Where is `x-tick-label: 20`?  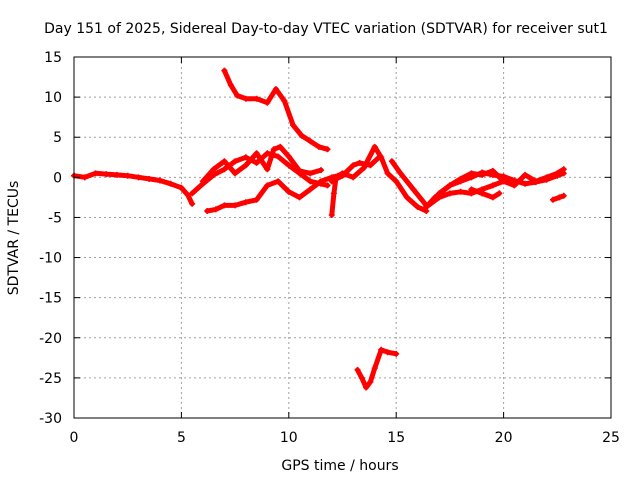 x-tick-label: 20 is located at coordinates (504, 438).